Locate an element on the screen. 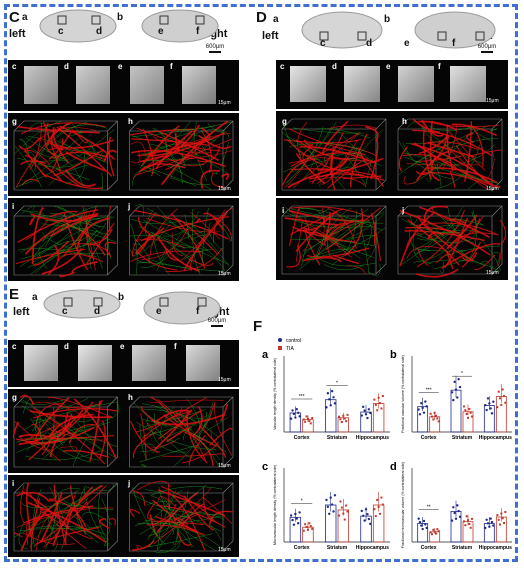 The width and height of the screenshot is (524, 568). panel-D-roi-c: c is located at coordinates (323, 43).